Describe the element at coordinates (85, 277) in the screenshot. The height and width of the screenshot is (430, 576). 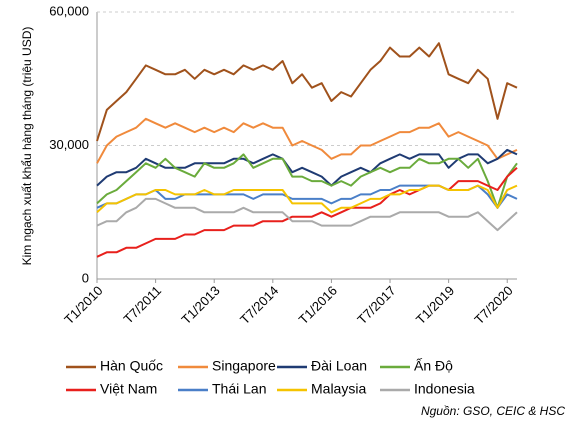
I see `y-tick-label: 0` at that location.